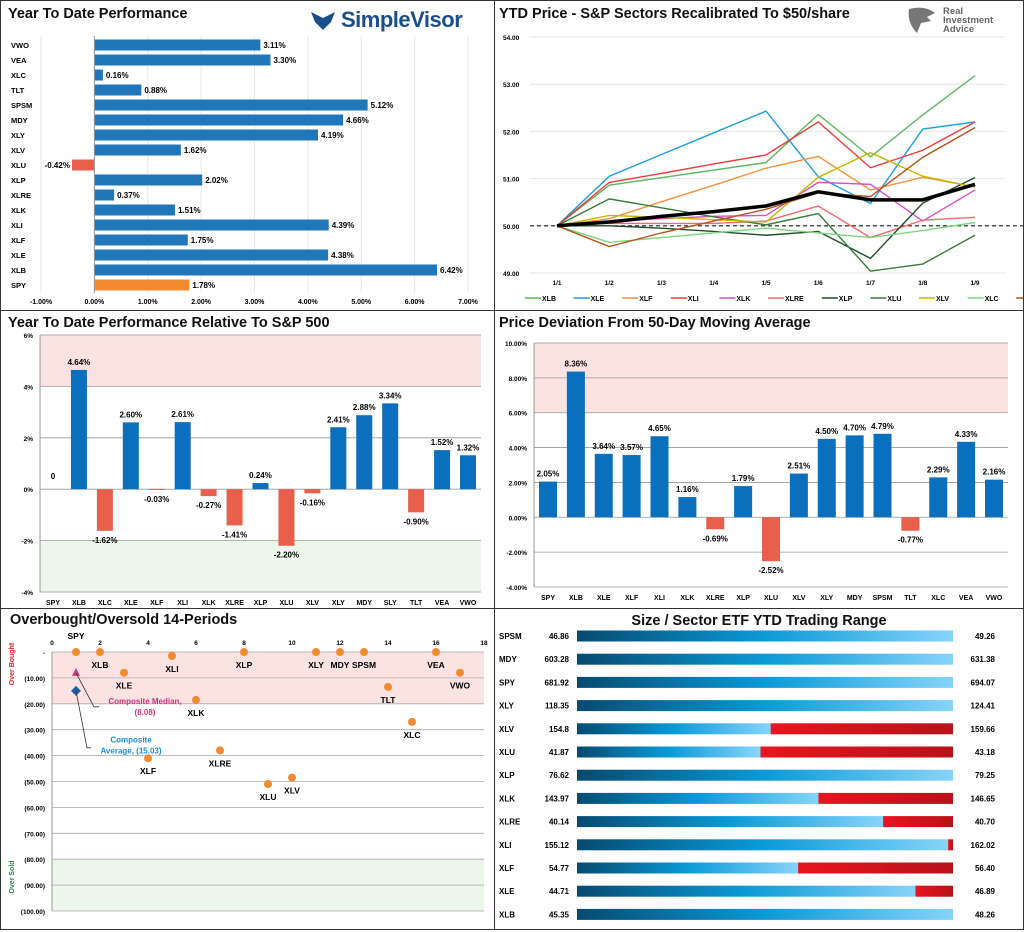  Describe the element at coordinates (390, 395) in the screenshot. I see `data-label: 3.34%` at that location.